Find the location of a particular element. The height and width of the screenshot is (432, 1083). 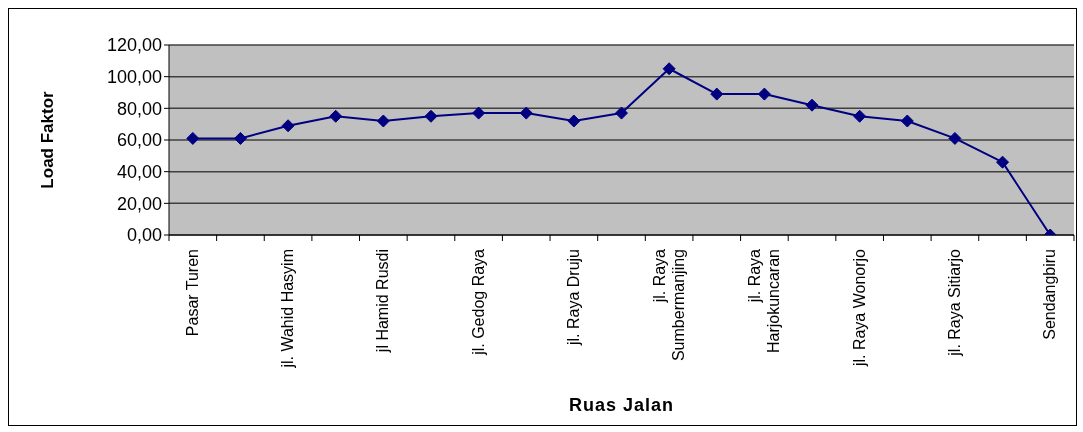

x-tick-label: jl. Raya Druju is located at coordinates (573, 298).